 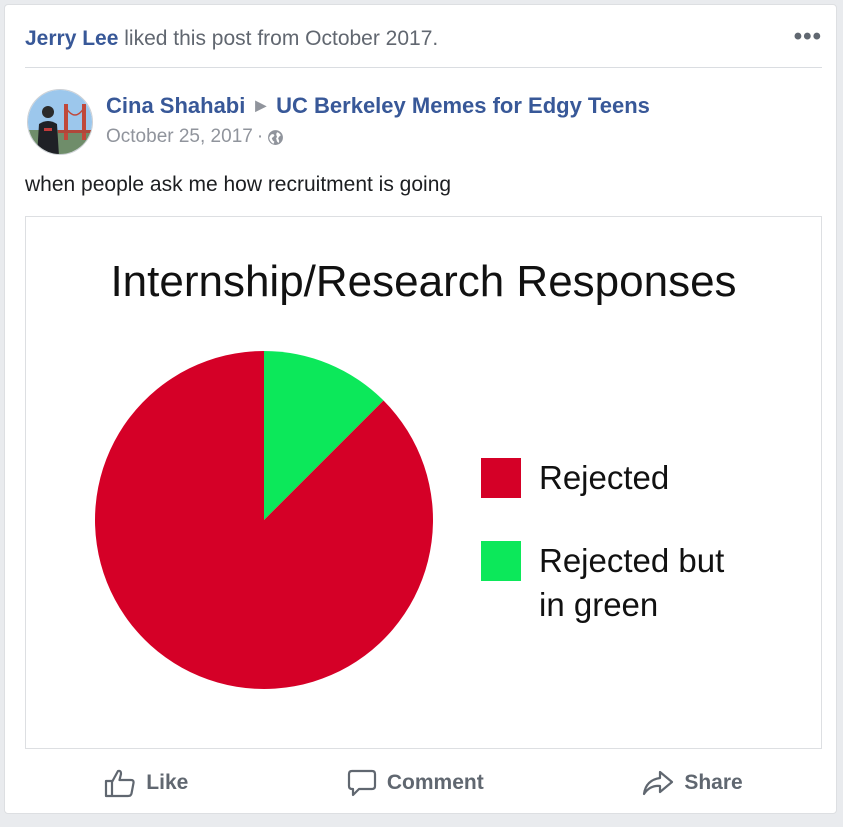 I want to click on comment-icon, so click(x=362, y=783).